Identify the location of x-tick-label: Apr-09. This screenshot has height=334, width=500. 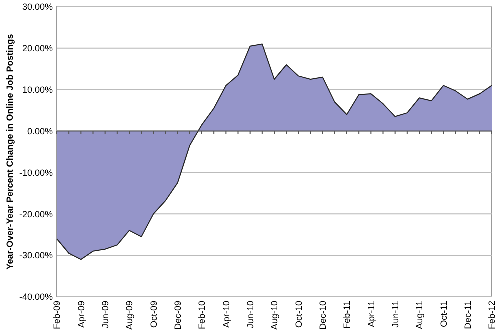
(81, 314).